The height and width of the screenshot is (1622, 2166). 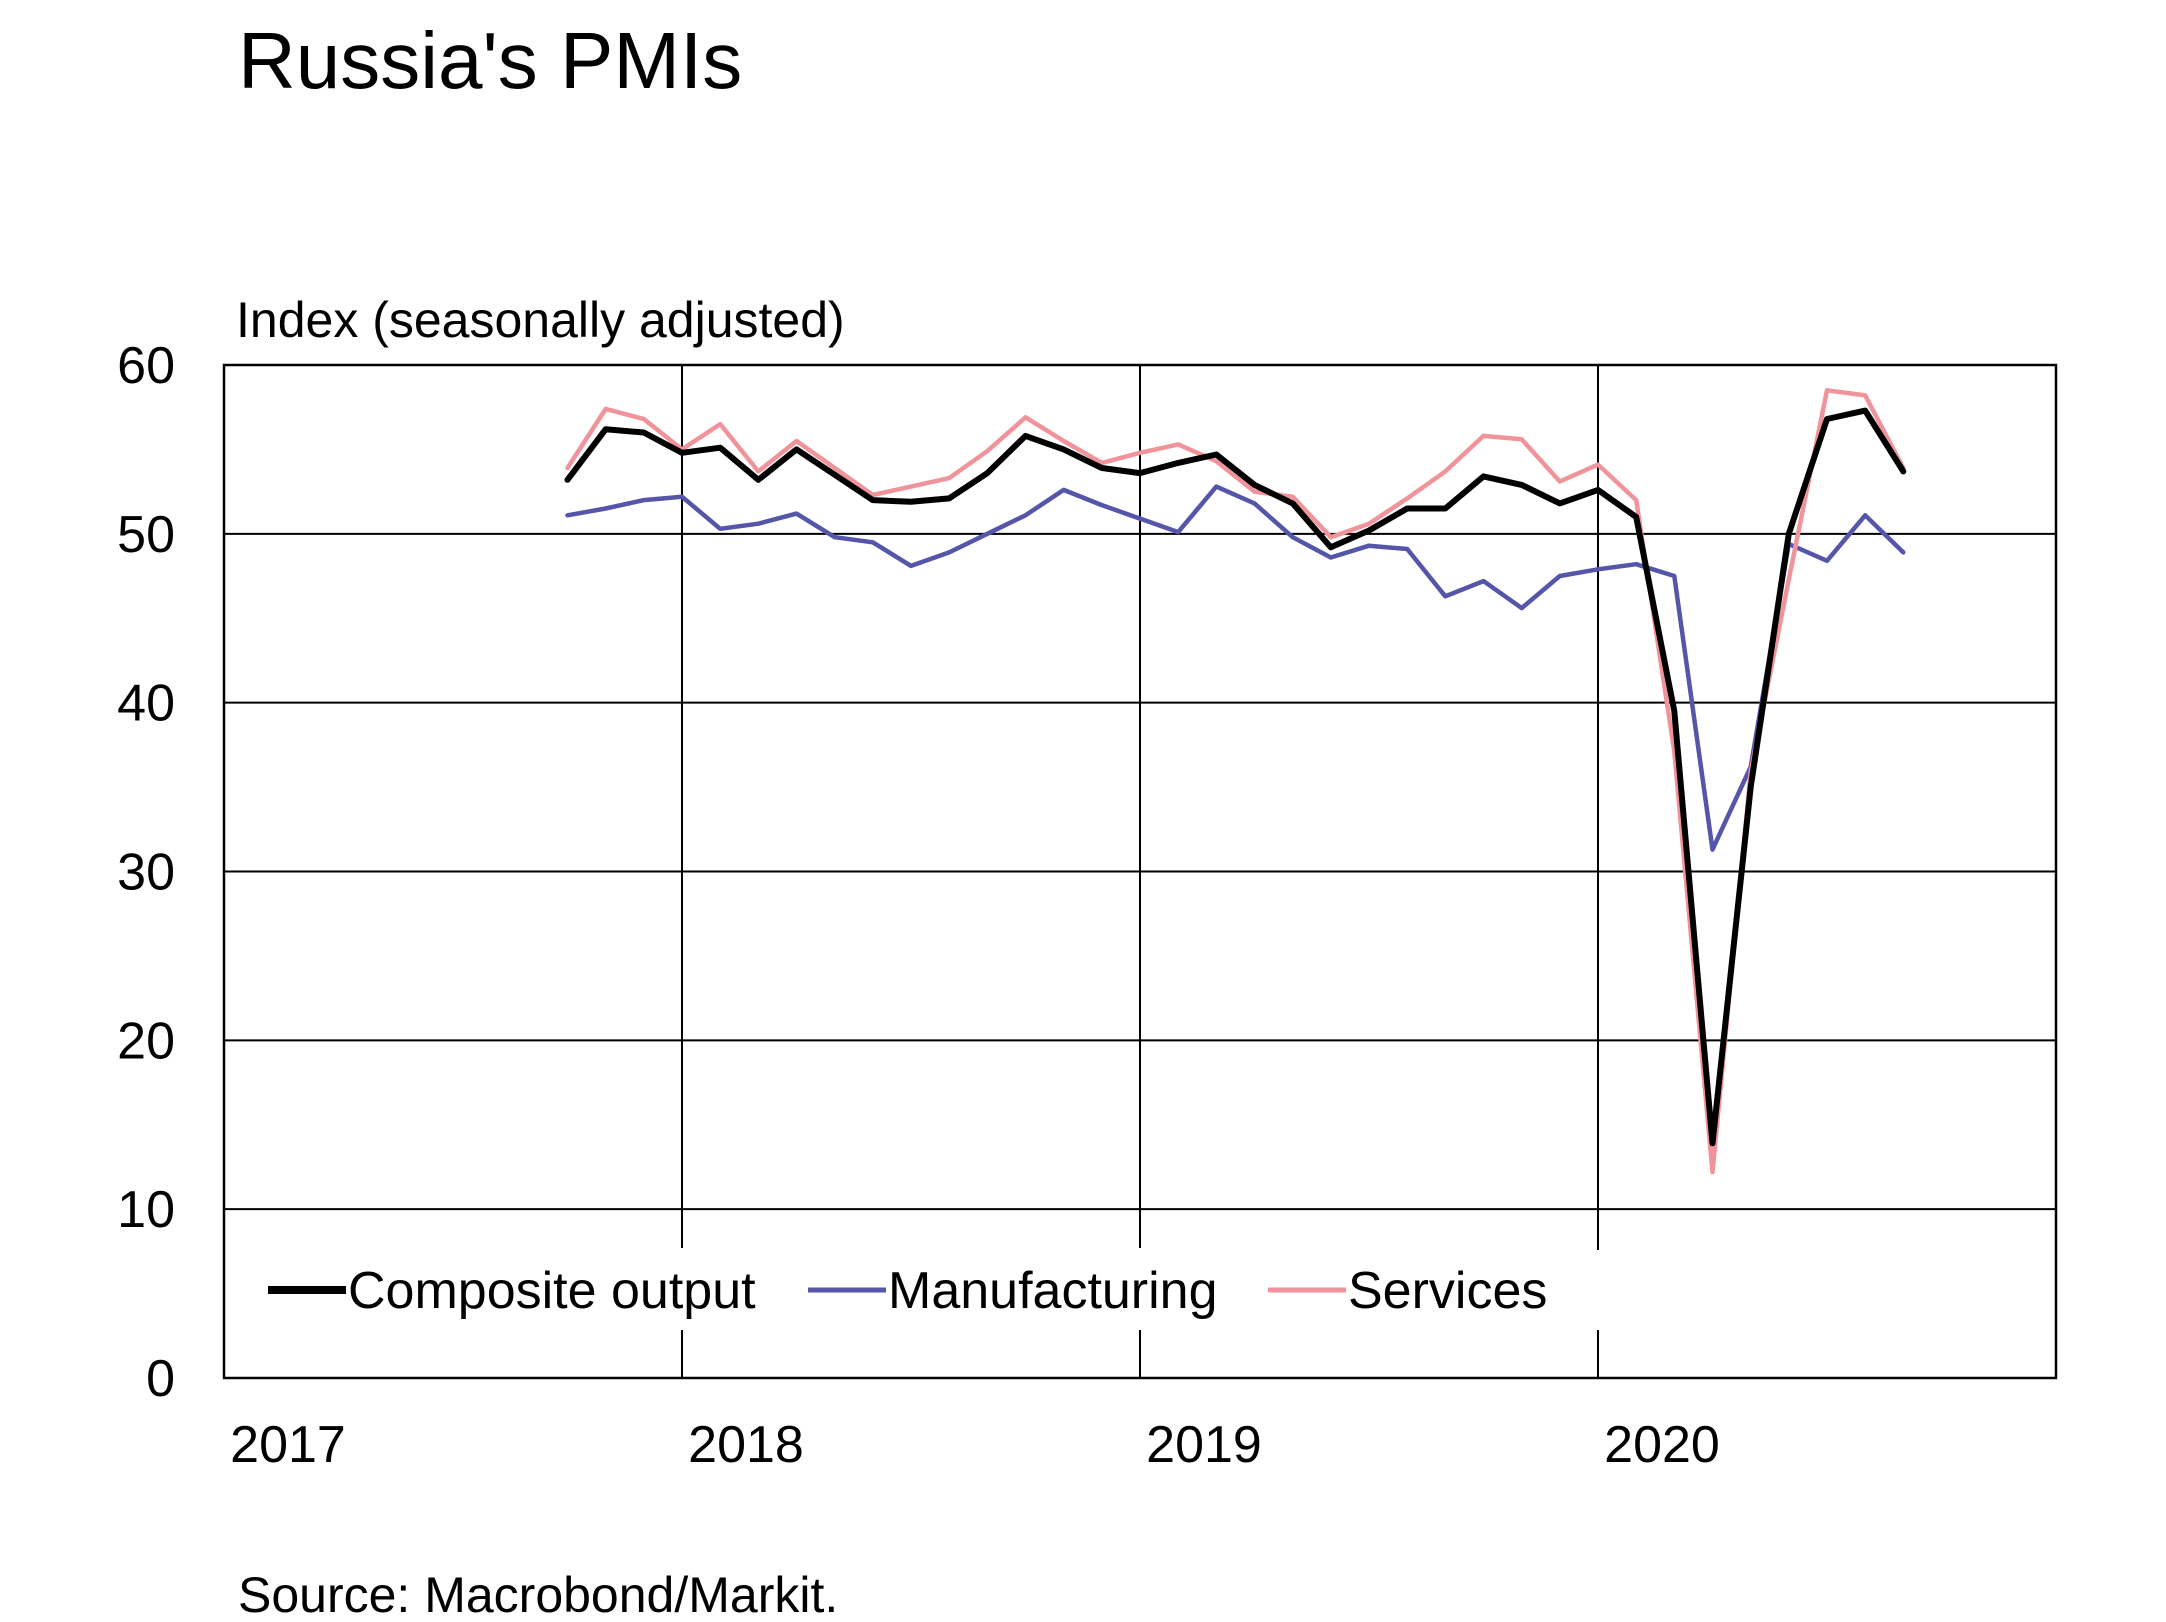 I want to click on x-tick-label: 2020, so click(x=1662, y=1445).